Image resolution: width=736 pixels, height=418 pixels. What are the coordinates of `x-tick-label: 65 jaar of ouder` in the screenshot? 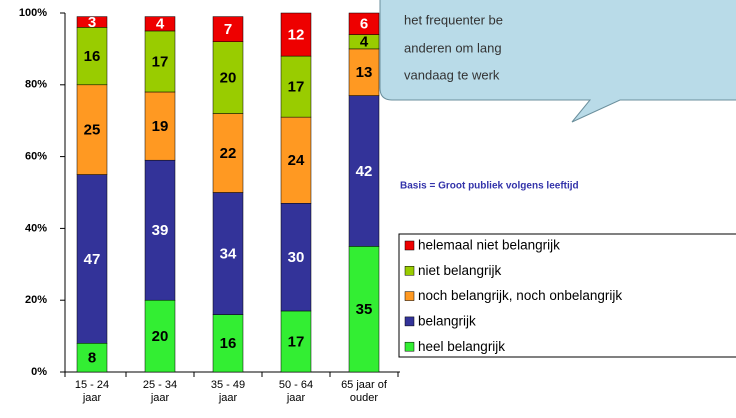 It's located at (364, 391).